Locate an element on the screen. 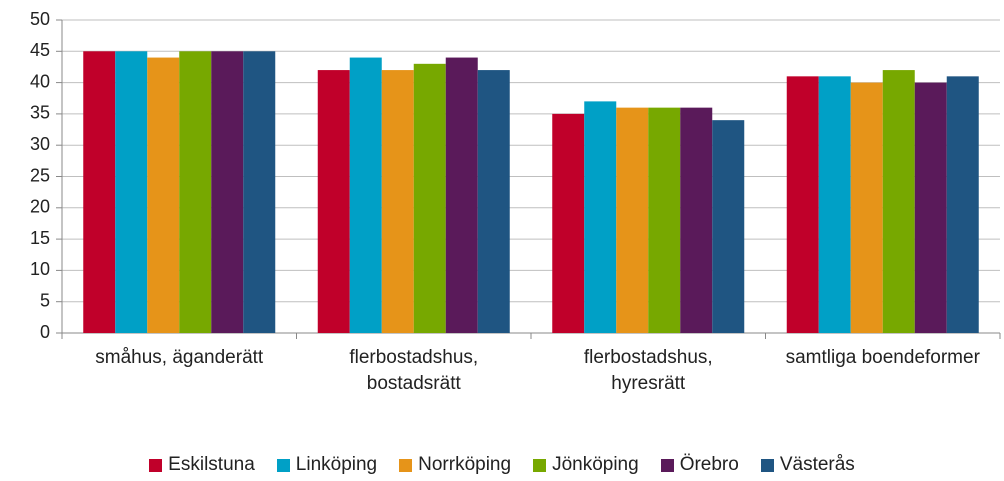  legend-label: Norrköping is located at coordinates (465, 464).